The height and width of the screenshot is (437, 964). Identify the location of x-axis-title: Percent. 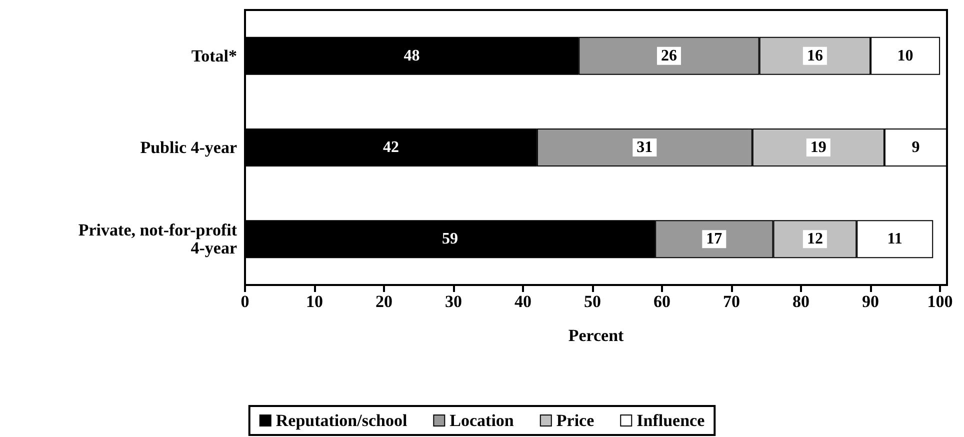
(596, 335).